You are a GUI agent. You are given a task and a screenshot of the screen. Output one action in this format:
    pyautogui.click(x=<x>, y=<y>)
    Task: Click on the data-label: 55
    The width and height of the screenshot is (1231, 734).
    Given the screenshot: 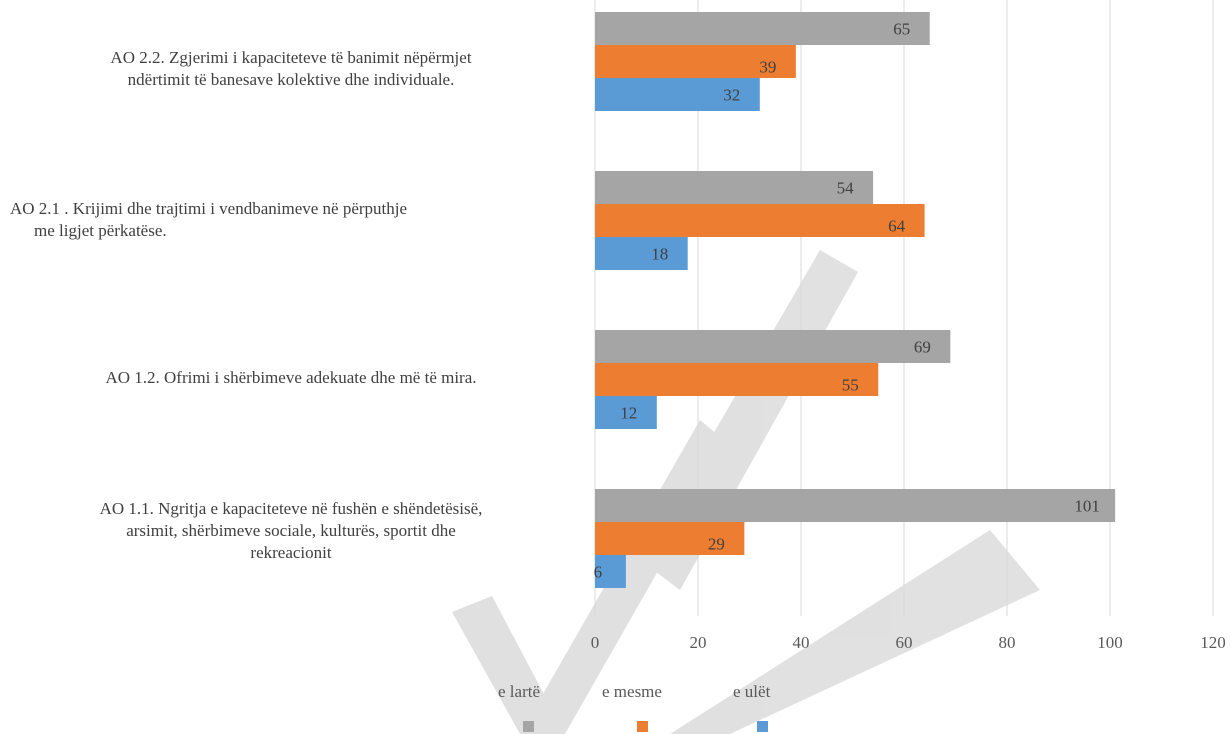 What is the action you would take?
    pyautogui.click(x=850, y=385)
    